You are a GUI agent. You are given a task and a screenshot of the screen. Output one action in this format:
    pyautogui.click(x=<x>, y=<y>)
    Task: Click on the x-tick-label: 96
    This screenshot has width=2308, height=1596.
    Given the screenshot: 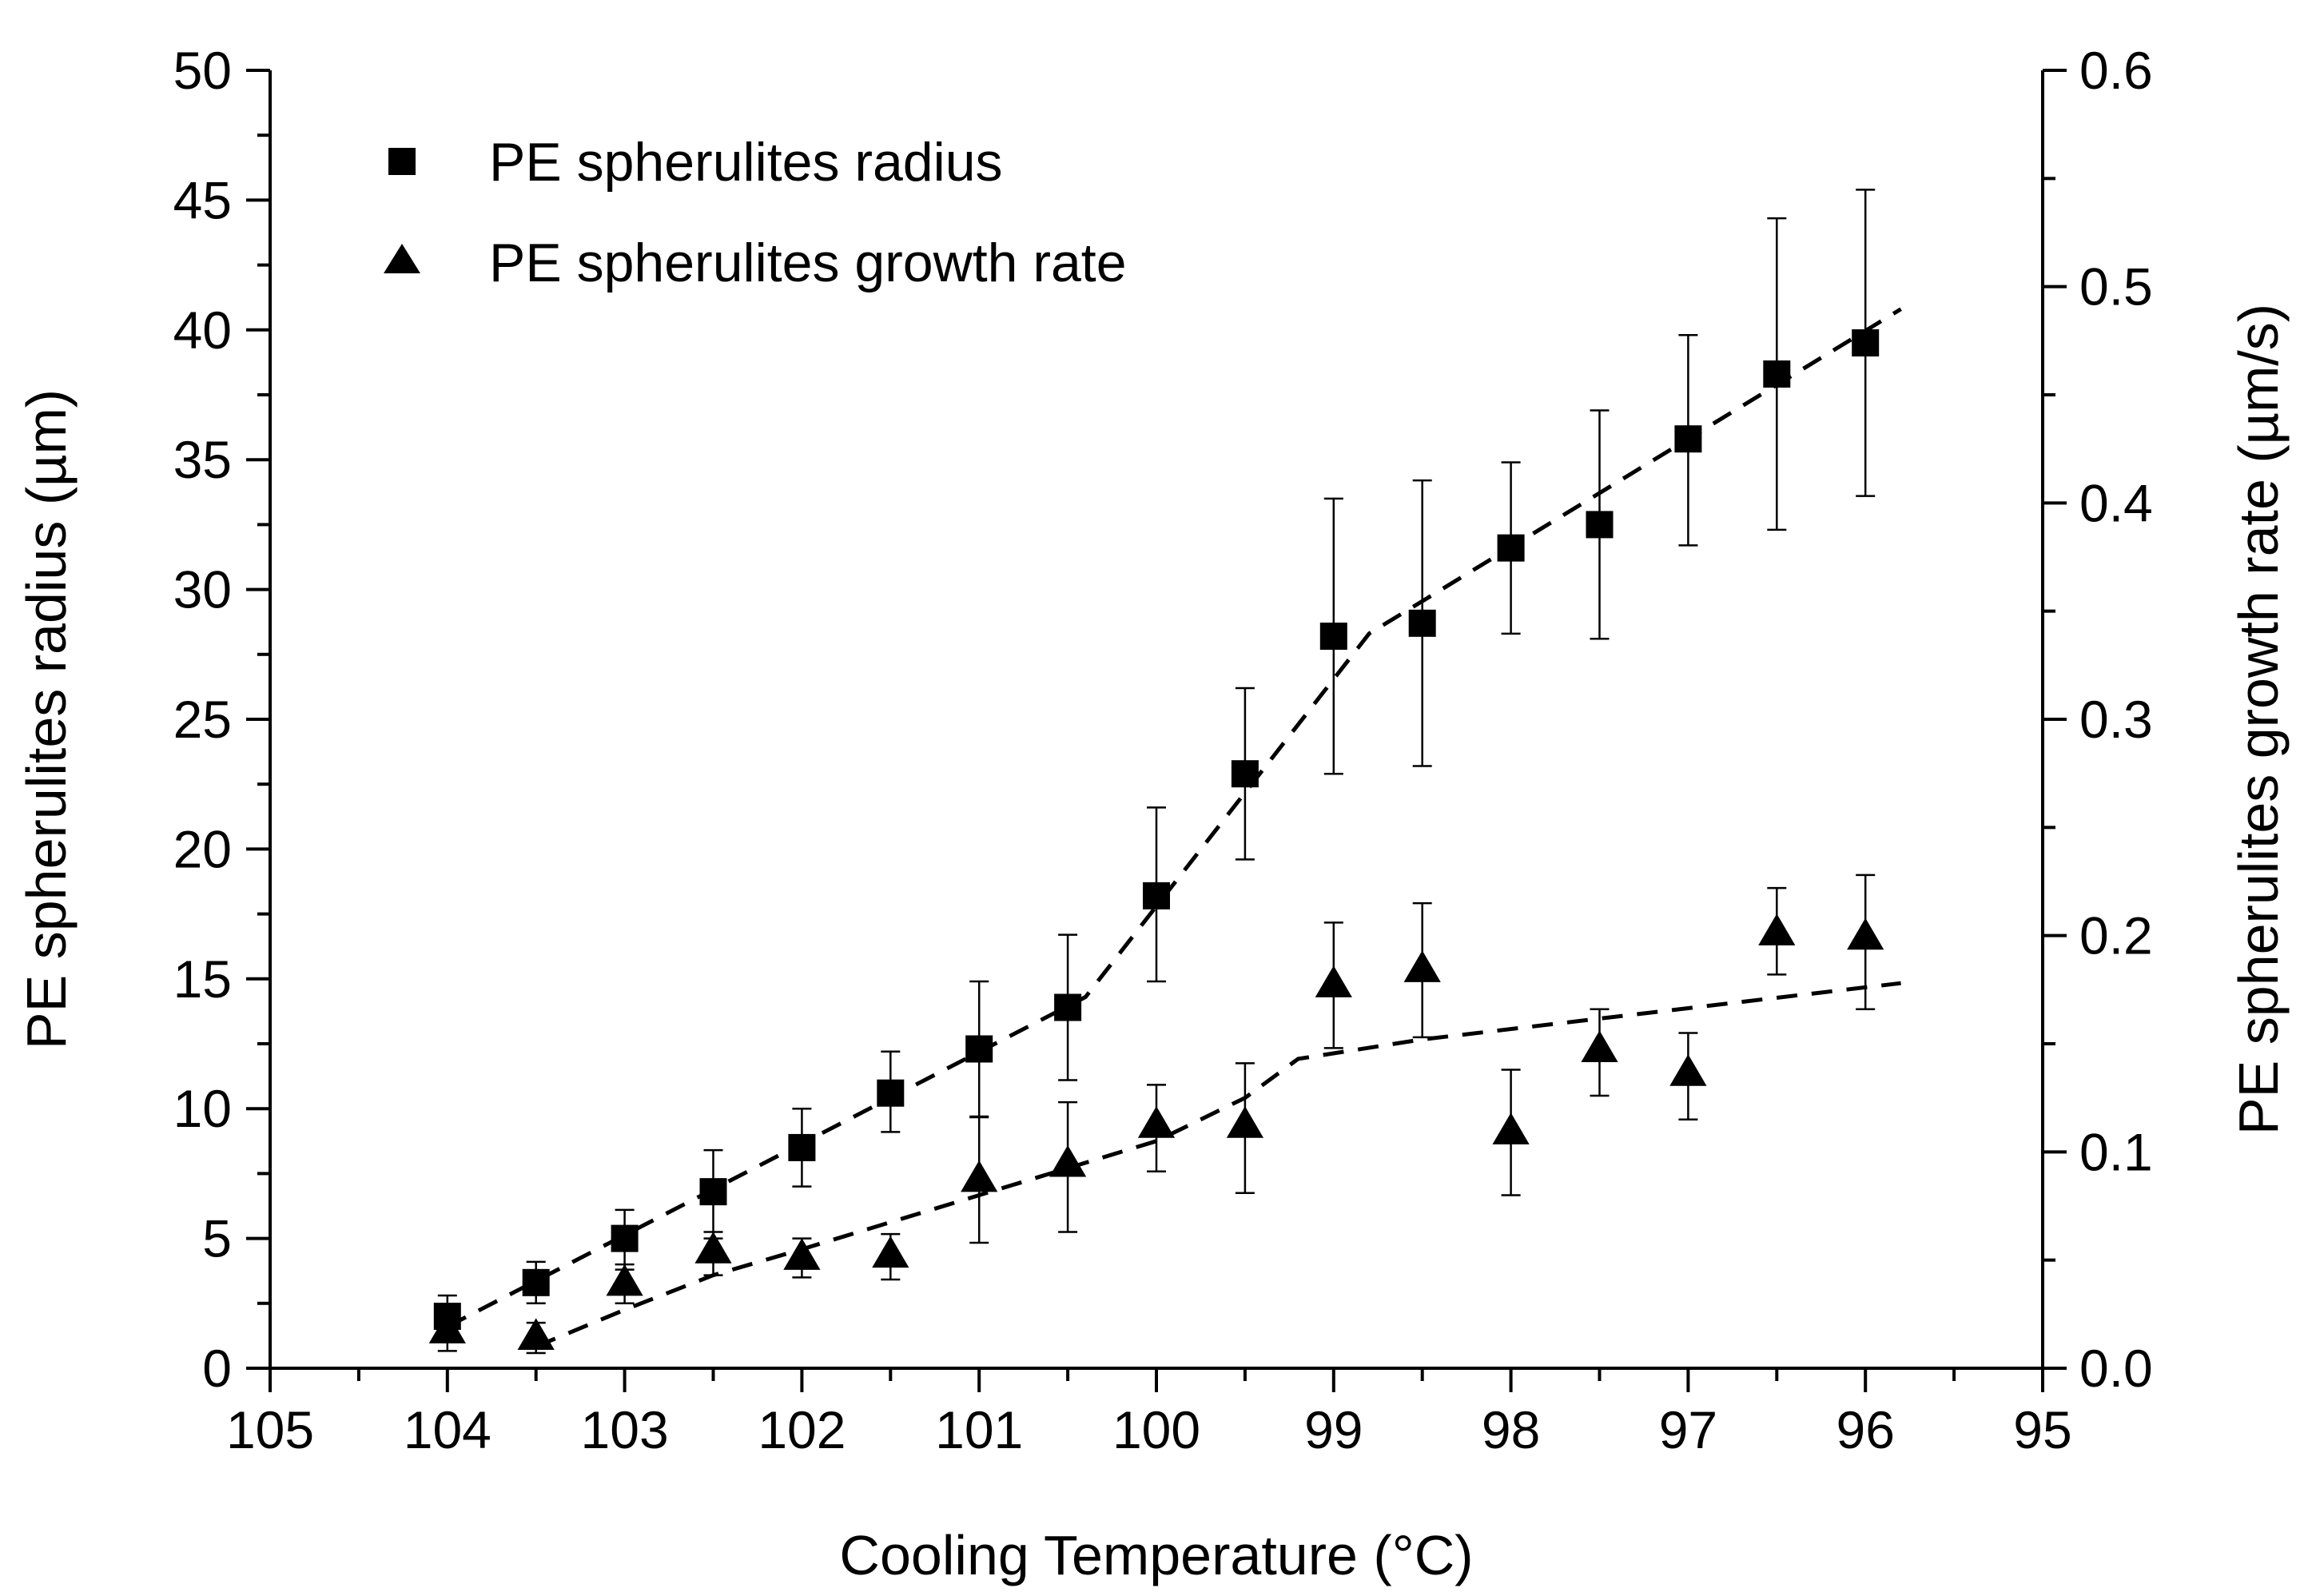 What is the action you would take?
    pyautogui.click(x=1865, y=1429)
    